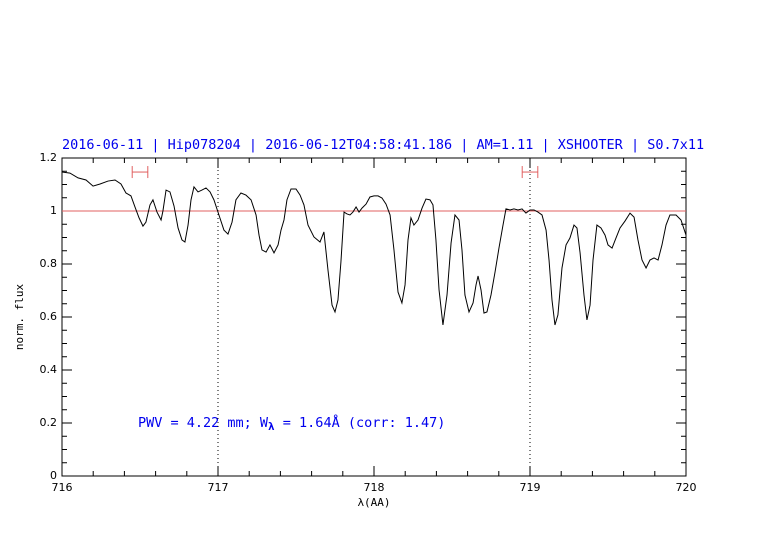 Image resolution: width=782 pixels, height=542 pixels. Describe the element at coordinates (360, 422) in the screenshot. I see `annotation-text: = 1.64Å (corr: 1.47)` at that location.